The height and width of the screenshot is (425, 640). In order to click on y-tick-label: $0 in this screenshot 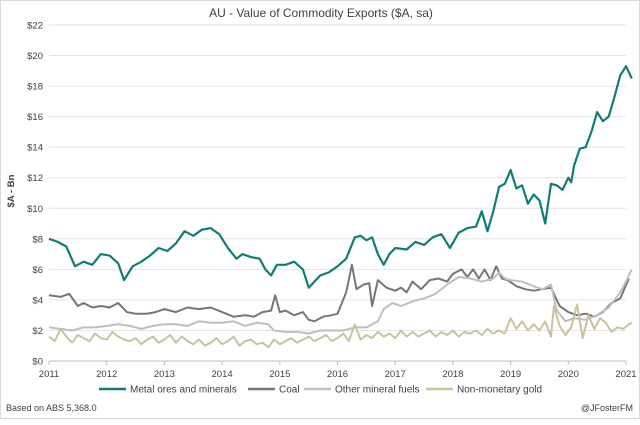, I will do `click(37, 362)`.